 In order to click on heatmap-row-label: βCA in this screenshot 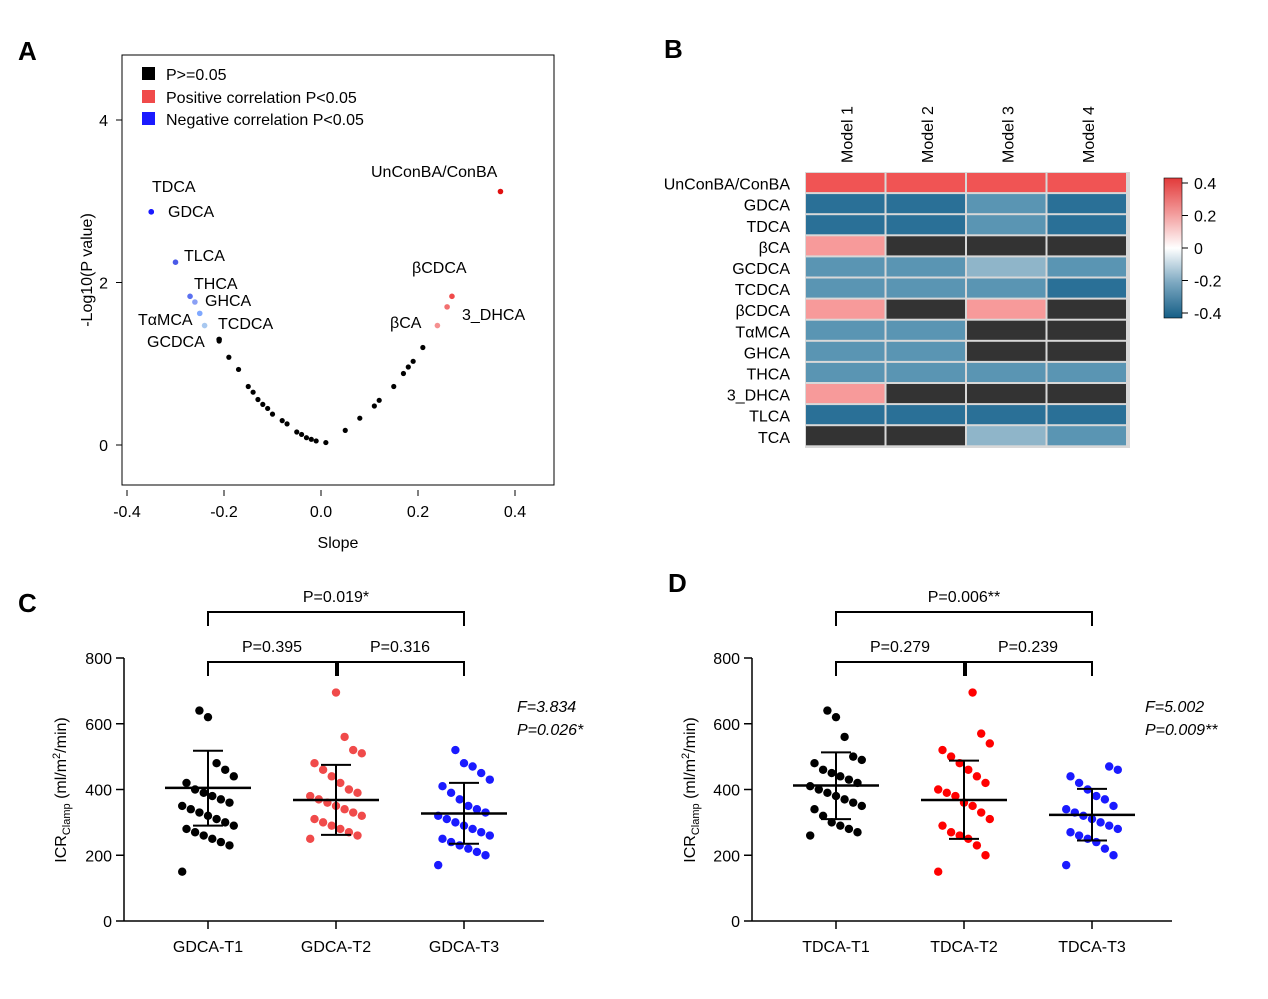, I will do `click(775, 248)`.